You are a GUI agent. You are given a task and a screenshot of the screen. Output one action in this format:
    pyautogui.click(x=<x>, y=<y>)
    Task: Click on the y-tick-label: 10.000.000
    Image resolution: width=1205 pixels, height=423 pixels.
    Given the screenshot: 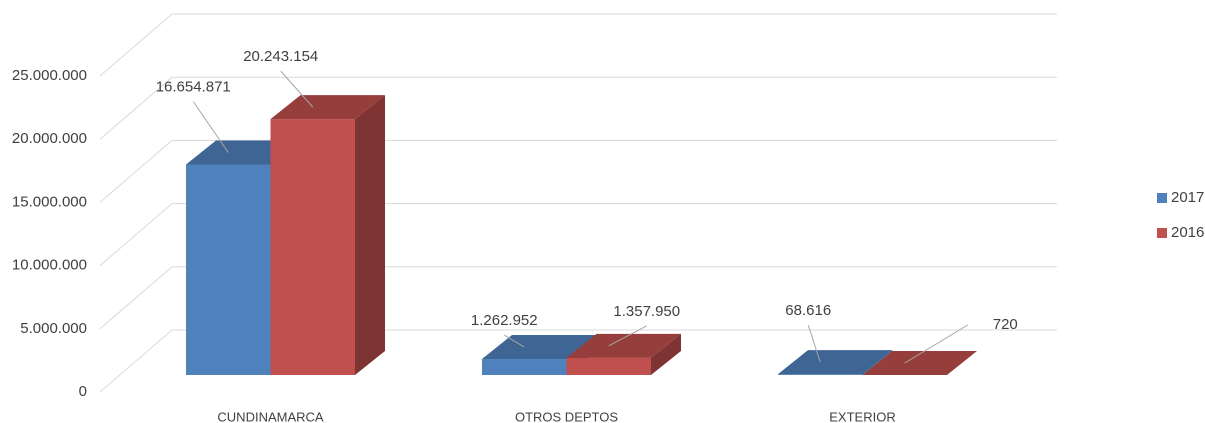 What is the action you would take?
    pyautogui.click(x=49, y=265)
    